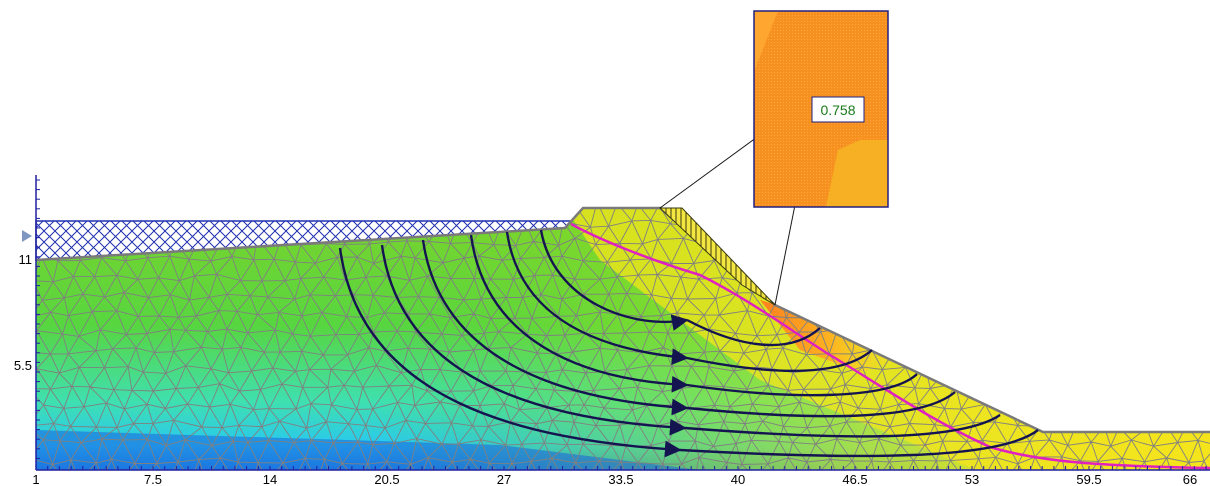  Describe the element at coordinates (842, 426) in the screenshot. I see `flow-line-5-tail` at that location.